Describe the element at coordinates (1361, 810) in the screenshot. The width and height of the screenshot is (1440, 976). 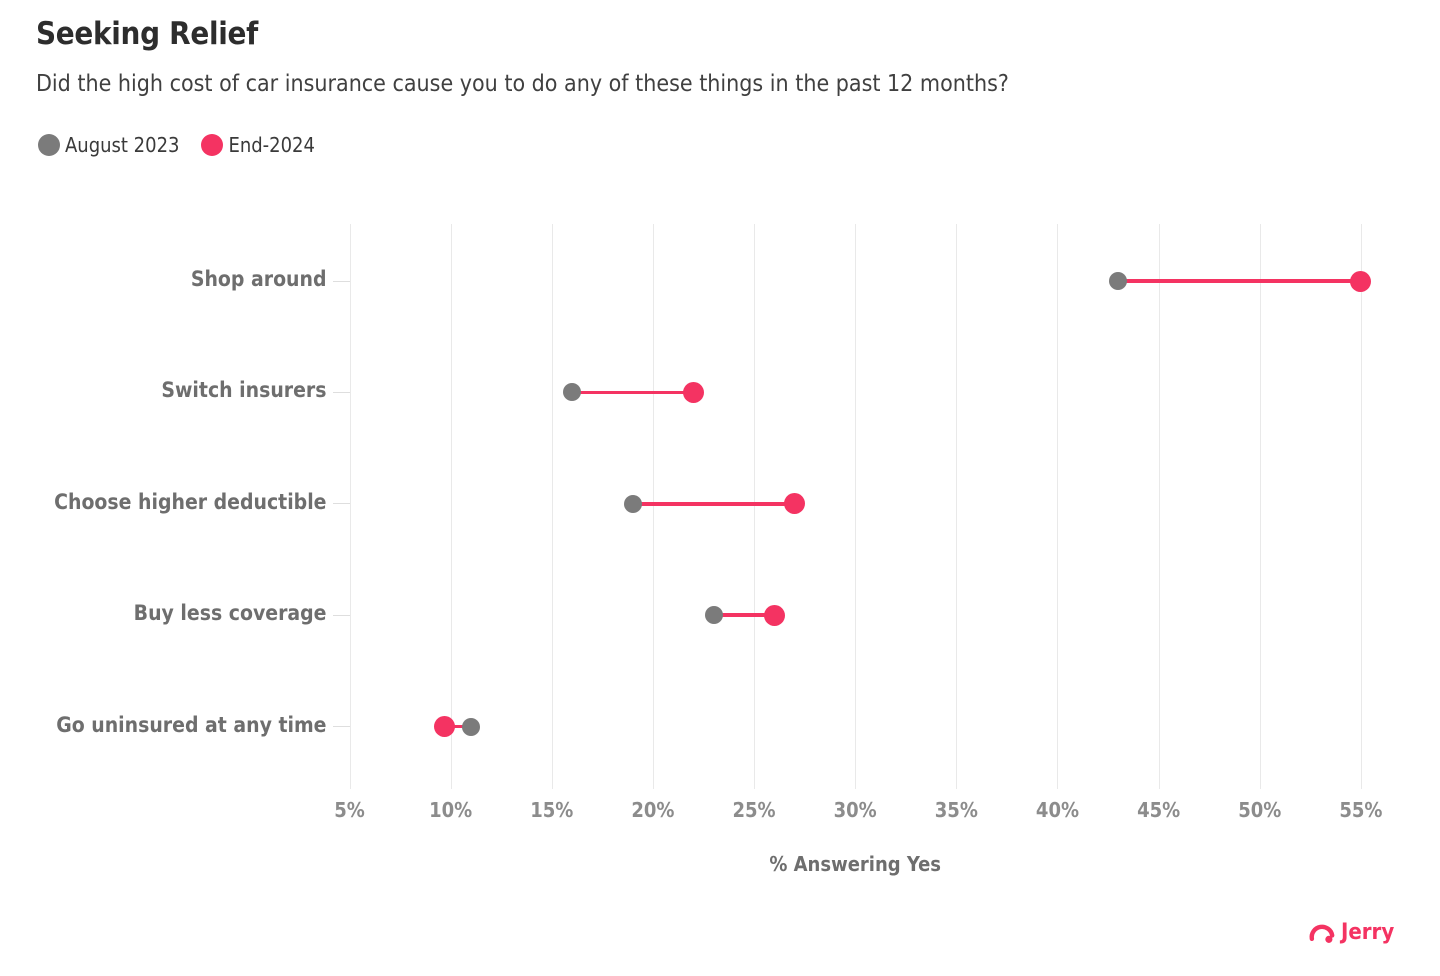
I see `x-tick-label: 55%` at that location.